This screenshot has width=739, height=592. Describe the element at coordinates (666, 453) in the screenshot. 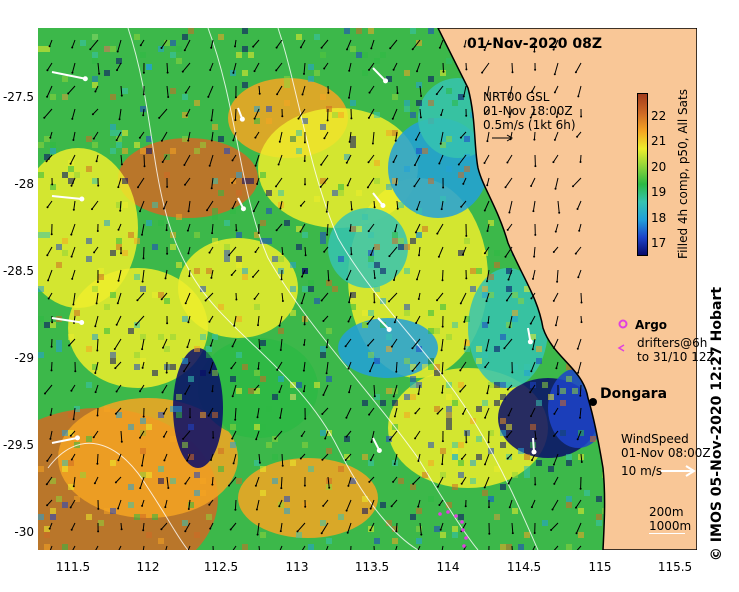

I see `wind-legend-time: 01-Nov 08:00Z` at that location.